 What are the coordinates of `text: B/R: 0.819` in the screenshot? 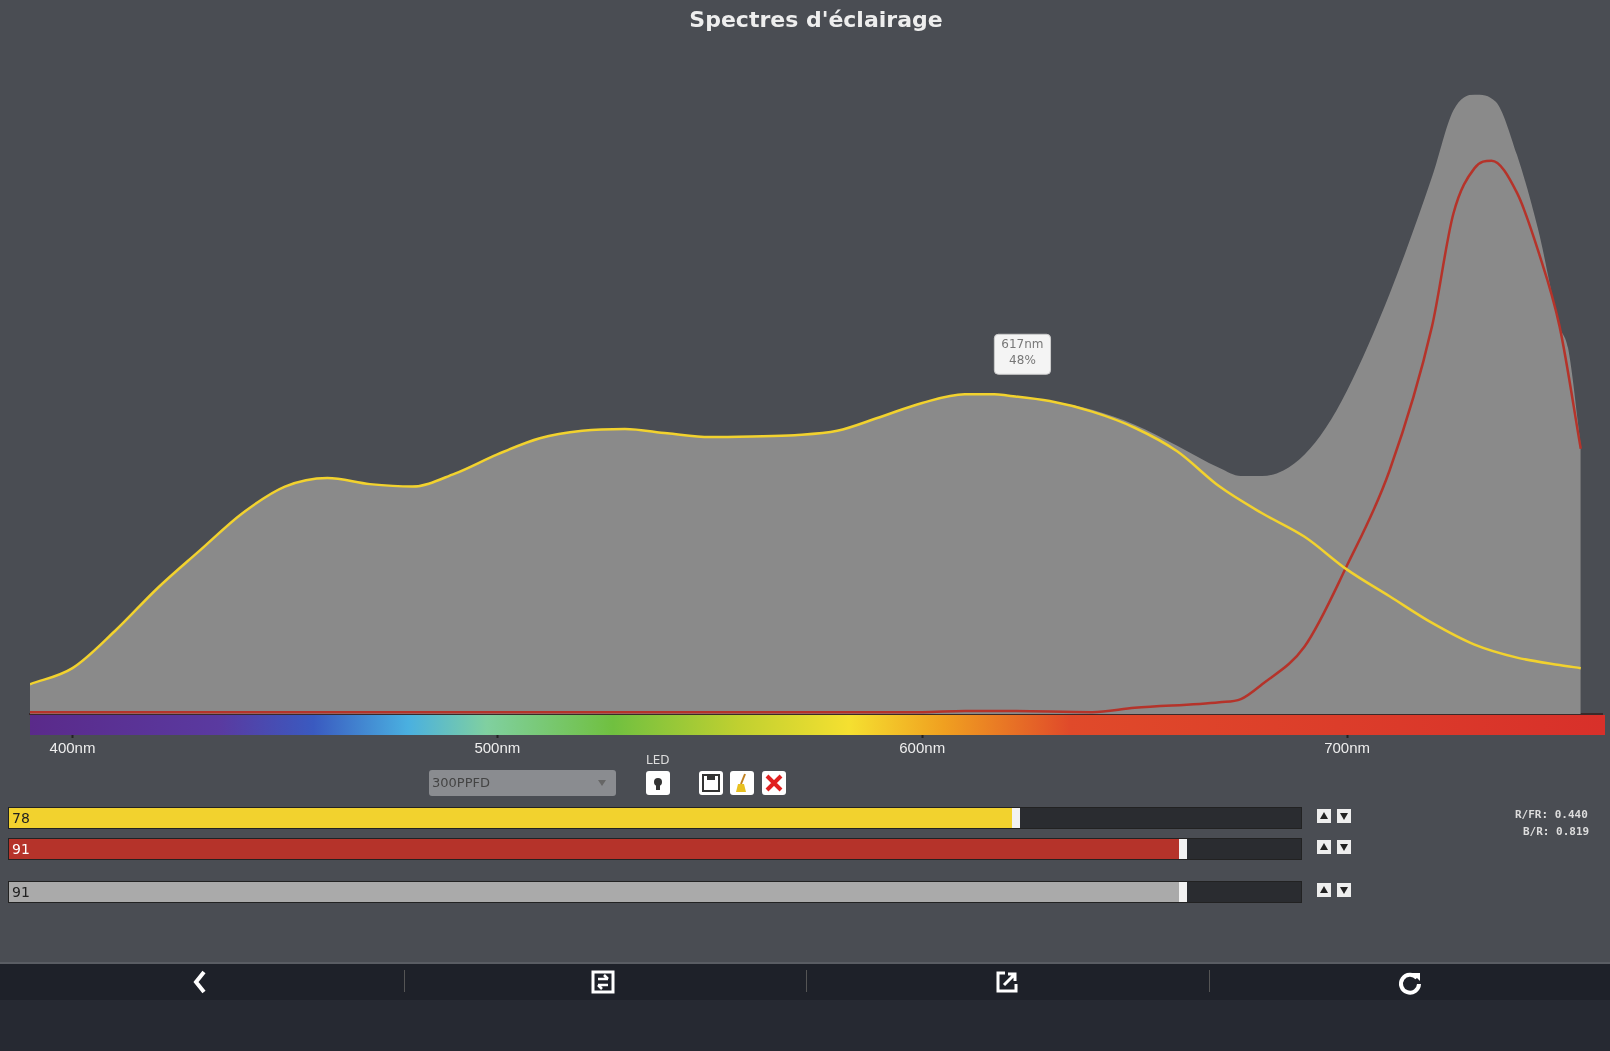 It's located at (1556, 831).